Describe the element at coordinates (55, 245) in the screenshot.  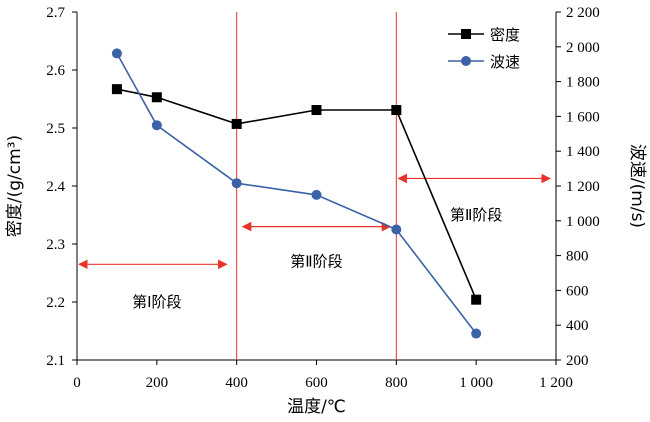
I see `y-left-tick-label: 2.3` at that location.